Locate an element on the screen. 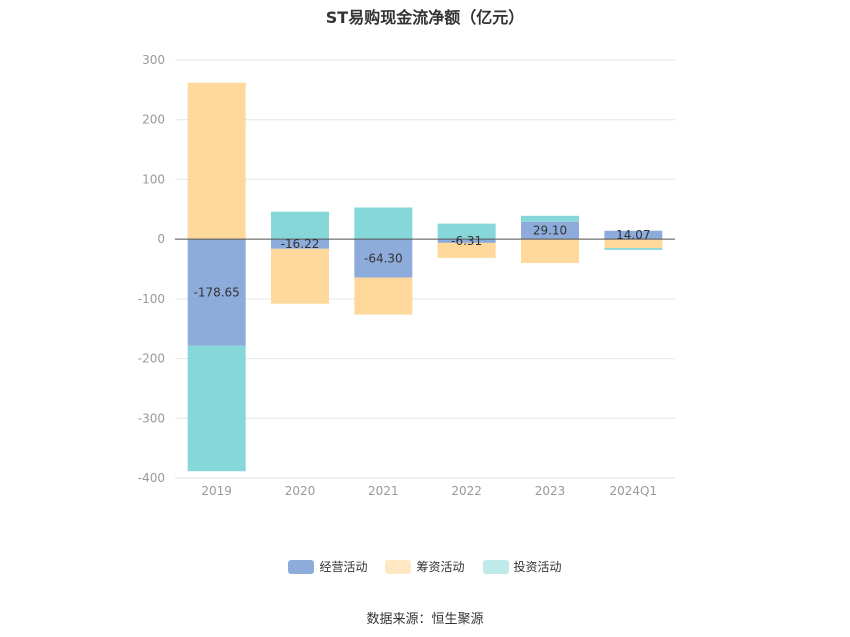  data-source: 数据来源：恒生聚源 is located at coordinates (425, 619).